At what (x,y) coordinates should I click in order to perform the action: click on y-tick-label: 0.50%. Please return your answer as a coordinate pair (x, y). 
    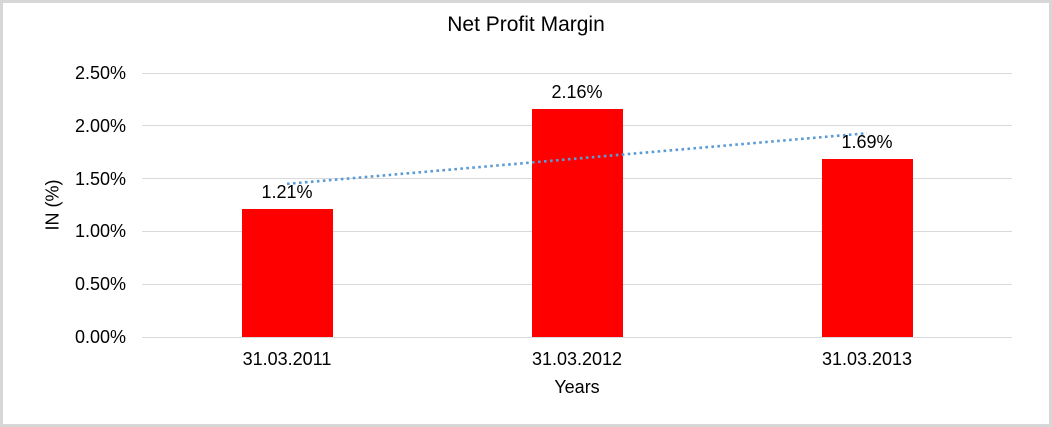
    Looking at the image, I should click on (100, 284).